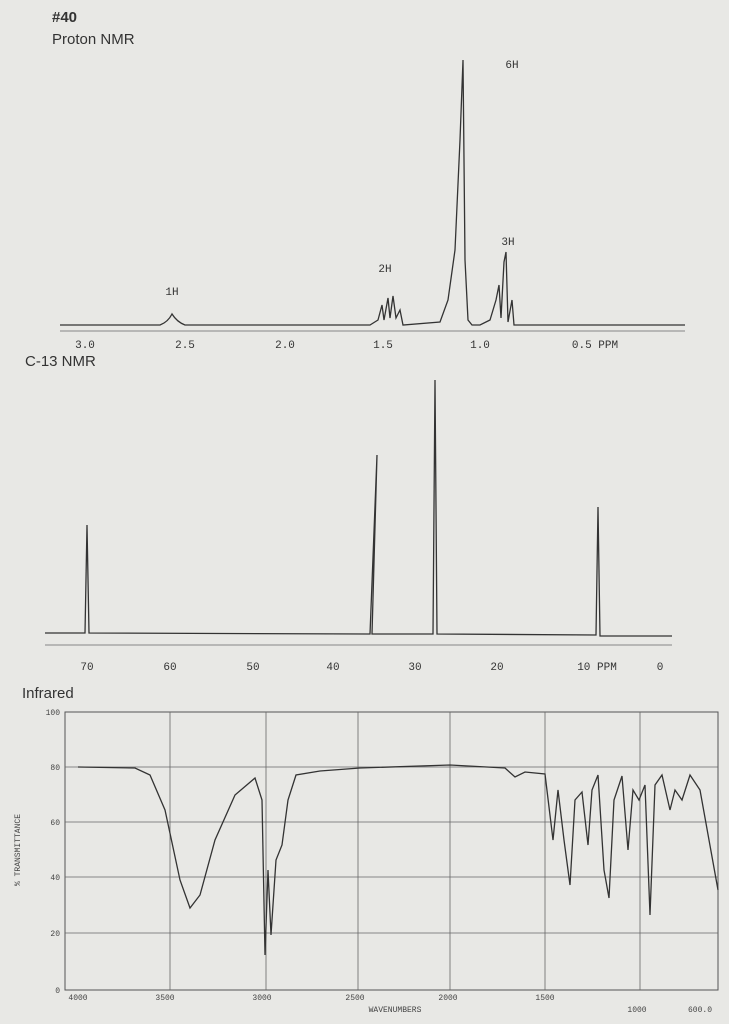 The image size is (729, 1024). What do you see at coordinates (480, 346) in the screenshot?
I see `axis-label: 1.0` at bounding box center [480, 346].